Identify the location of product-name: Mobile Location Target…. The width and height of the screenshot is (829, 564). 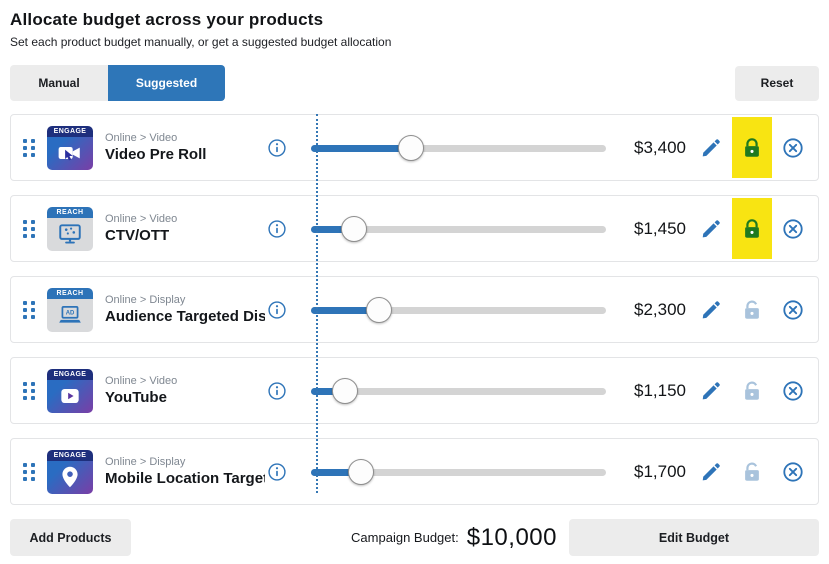
(185, 478).